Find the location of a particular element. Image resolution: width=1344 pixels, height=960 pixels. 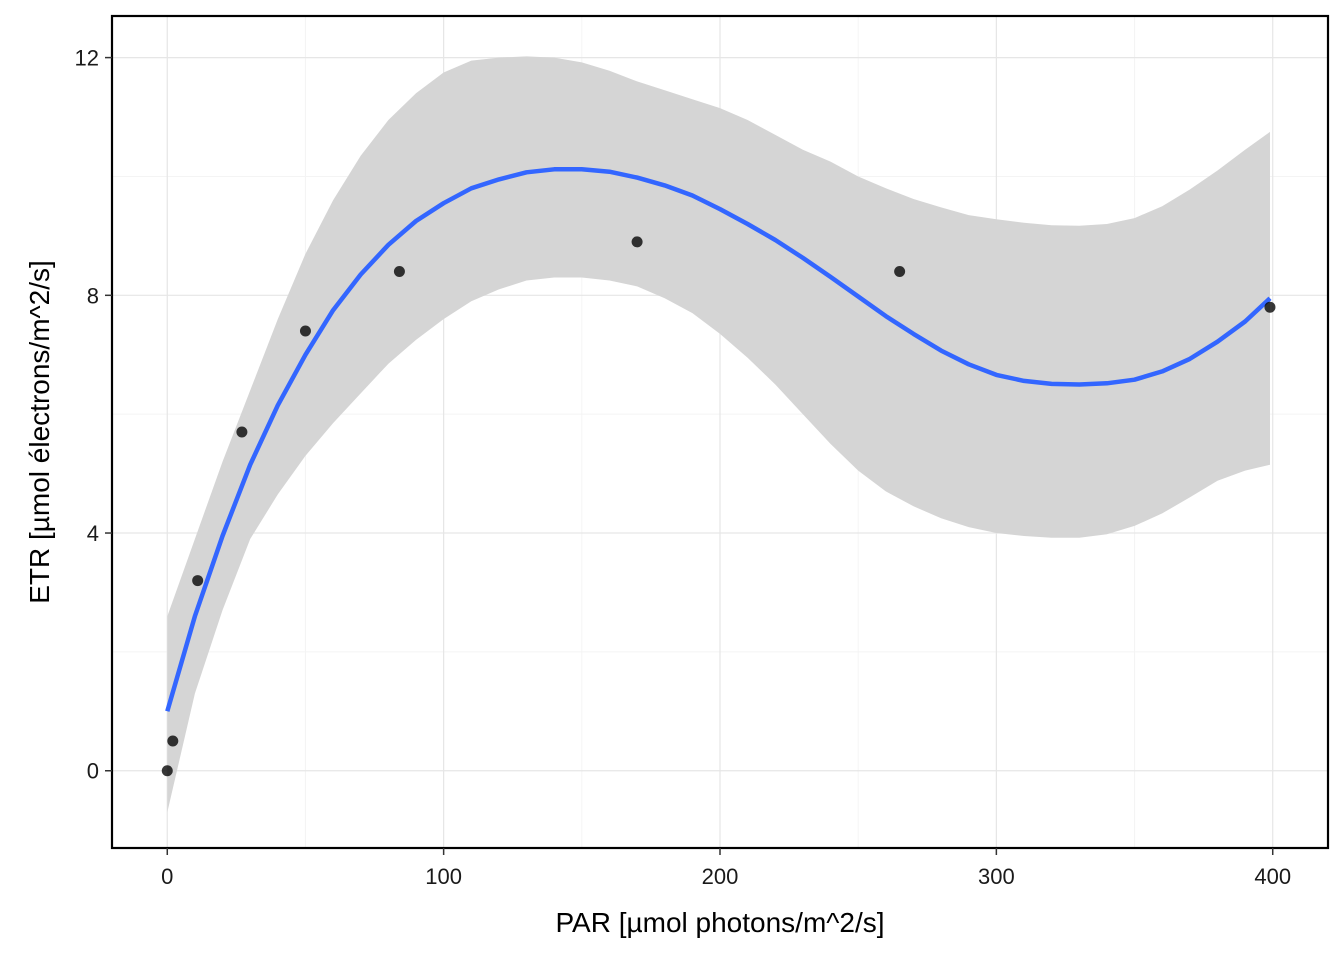

x-tick-label: 400 is located at coordinates (1272, 876).